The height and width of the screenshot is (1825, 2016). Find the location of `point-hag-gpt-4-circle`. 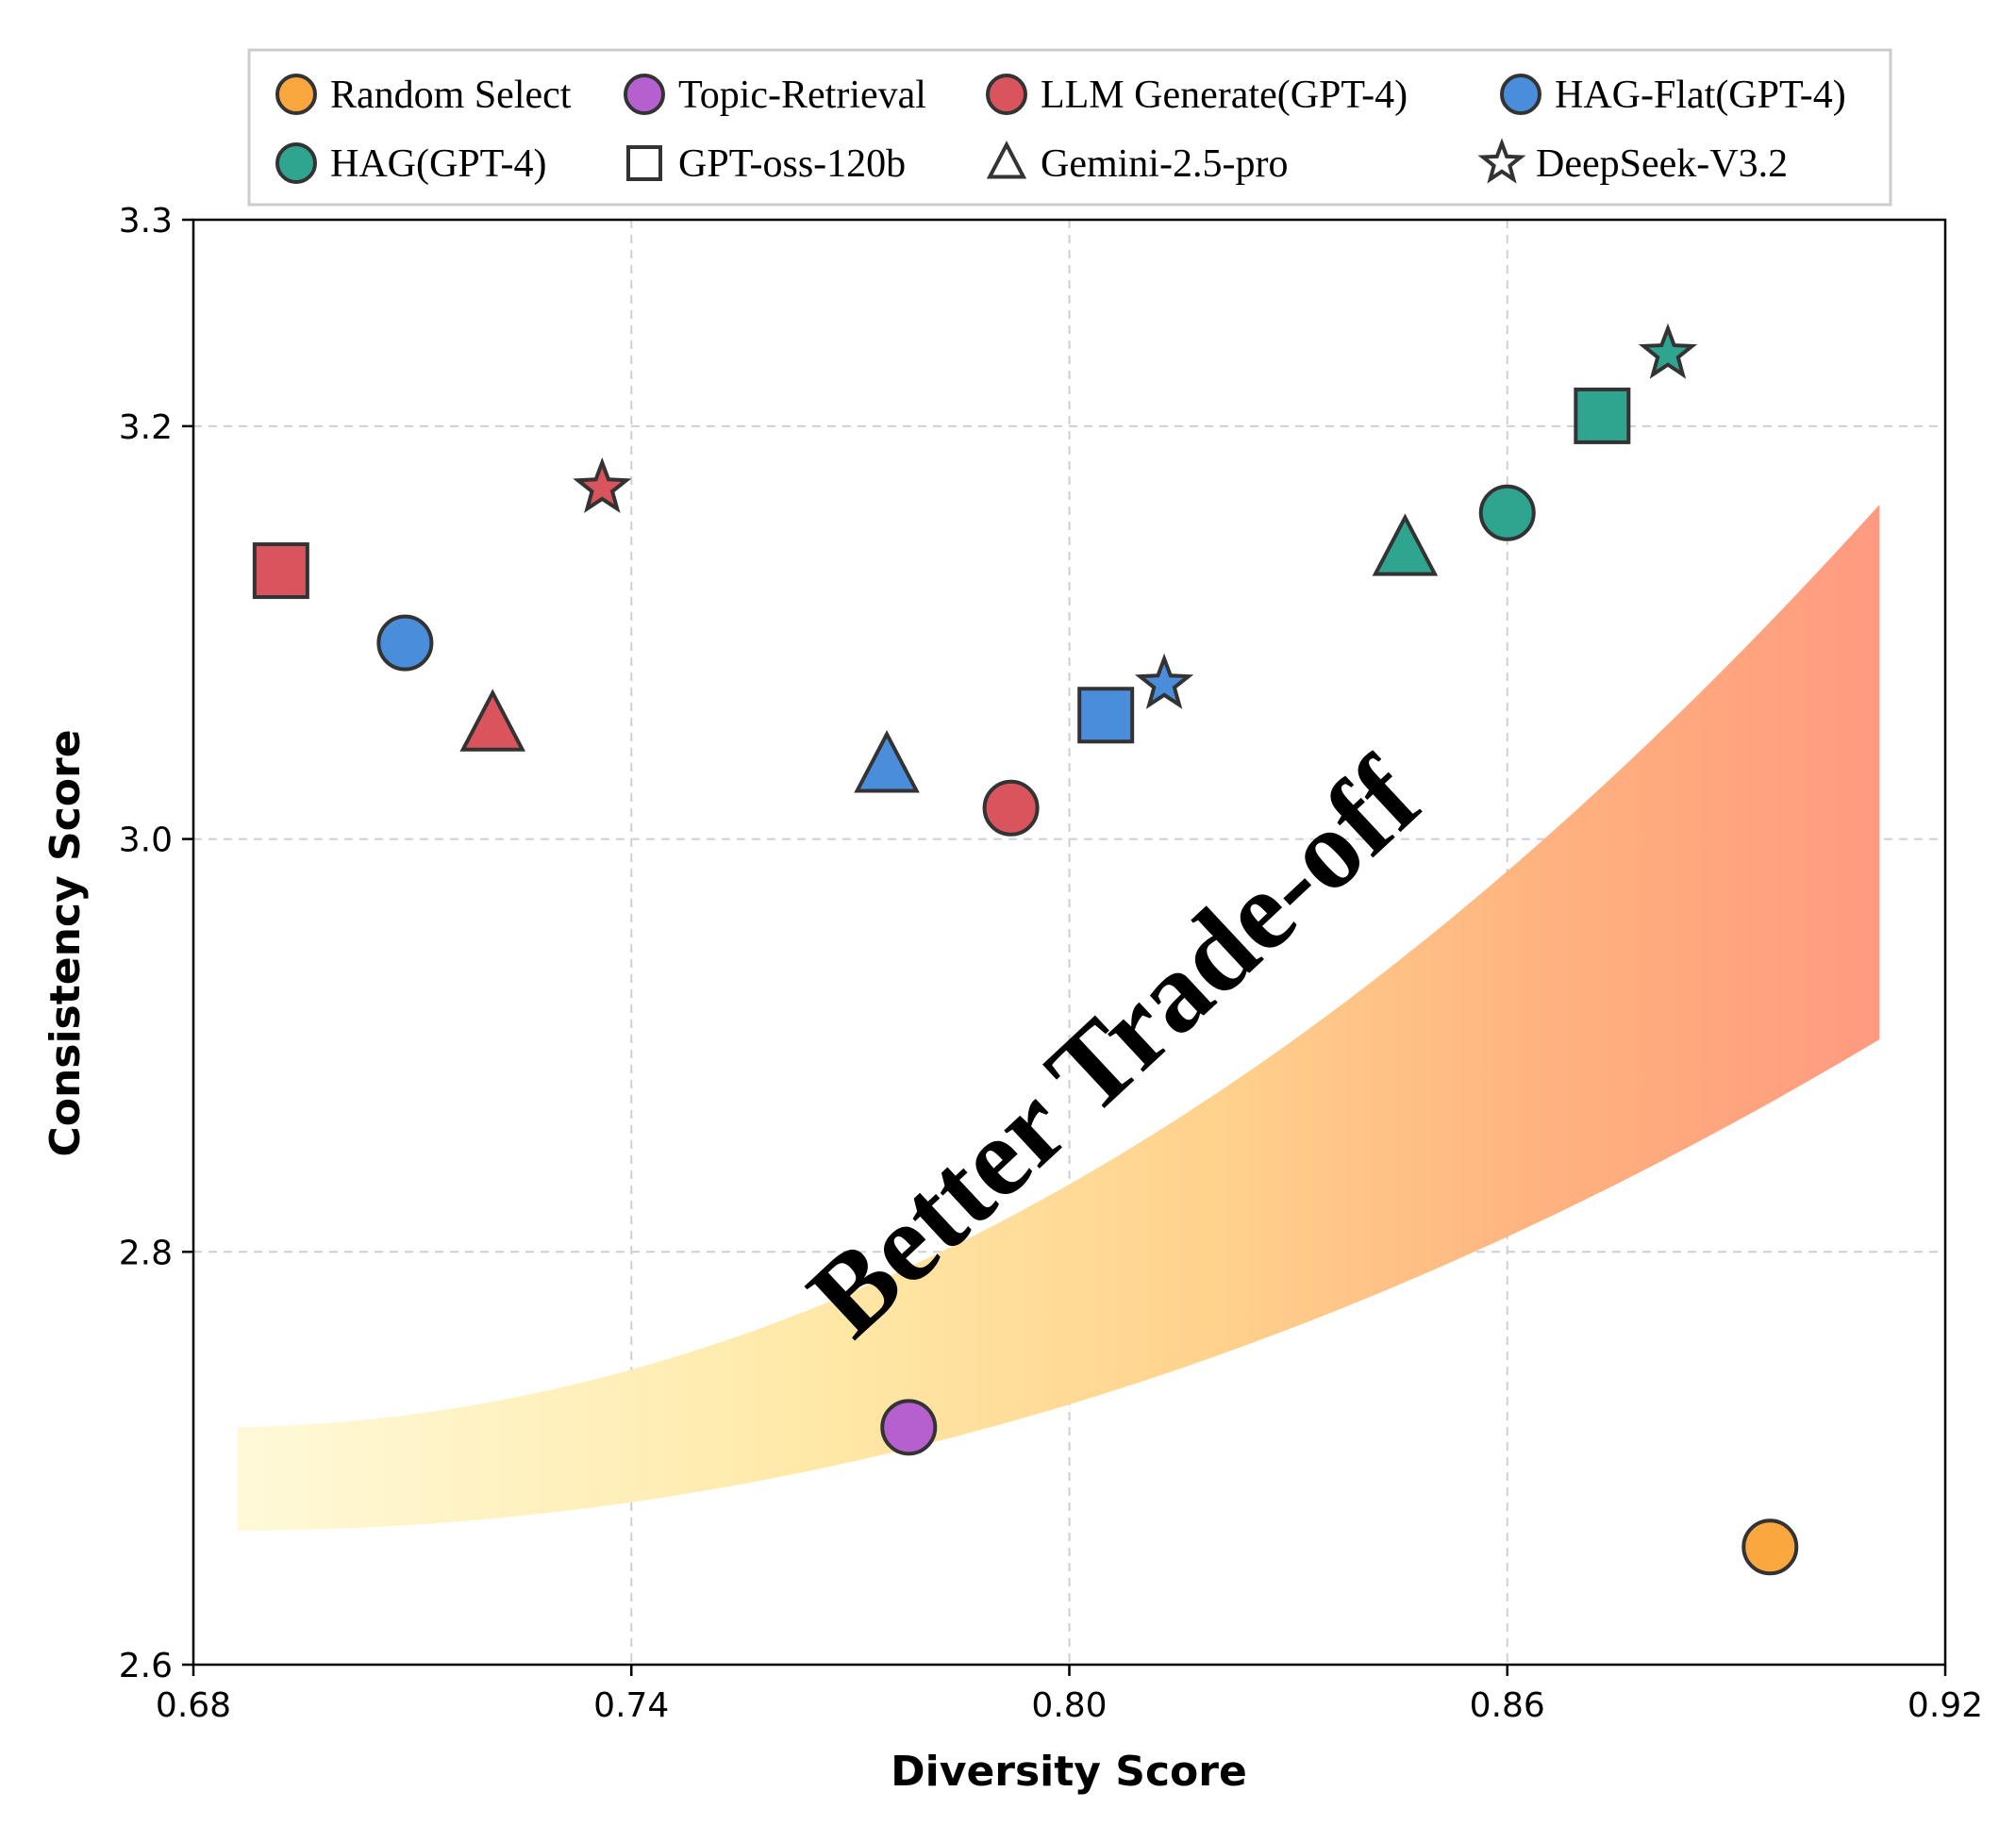

point-hag-gpt-4-circle is located at coordinates (1507, 512).